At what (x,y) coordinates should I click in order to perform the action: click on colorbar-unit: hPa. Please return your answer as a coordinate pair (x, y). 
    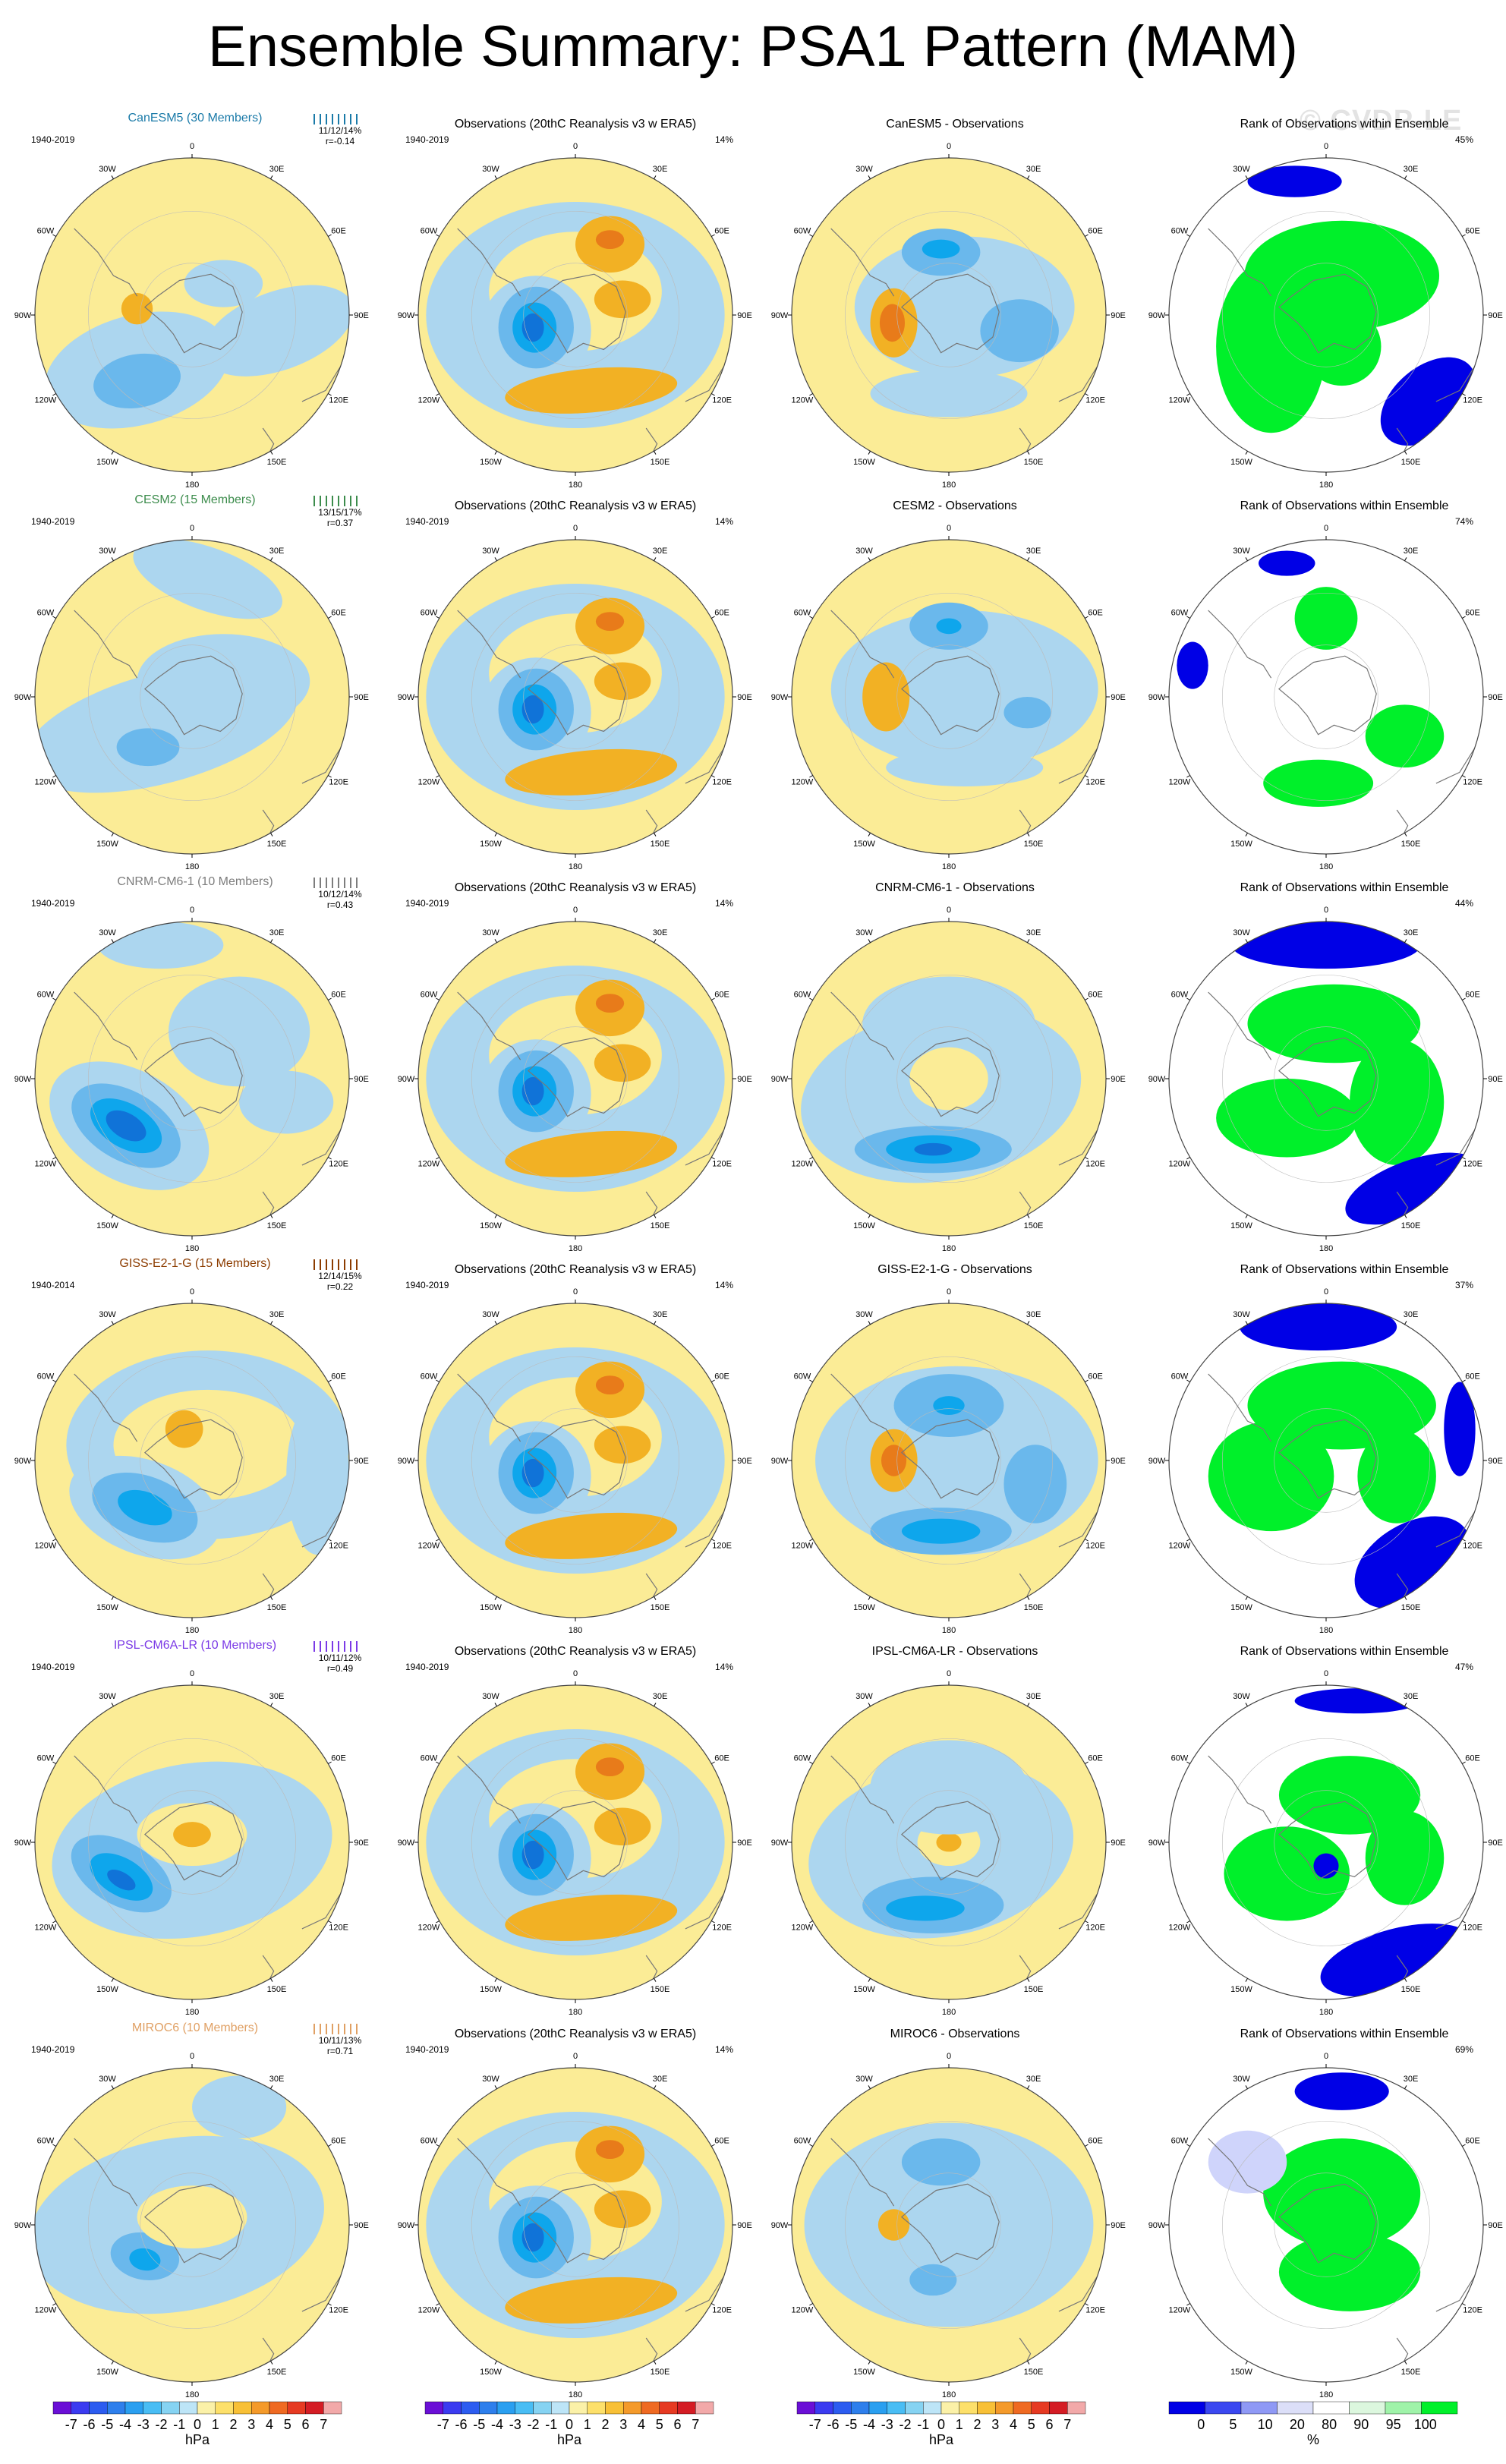
    Looking at the image, I should click on (941, 2439).